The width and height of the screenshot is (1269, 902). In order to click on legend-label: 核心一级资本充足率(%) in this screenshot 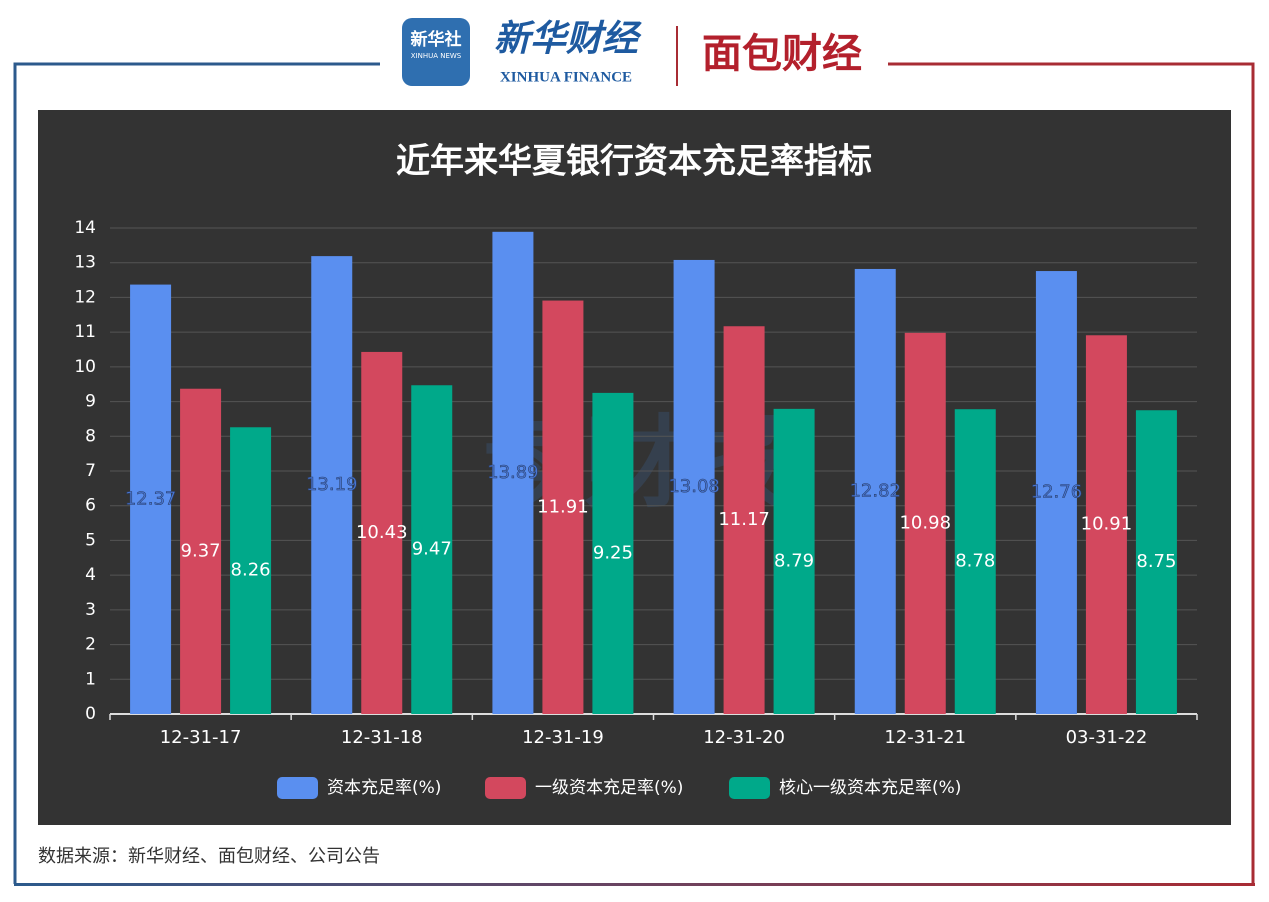, I will do `click(870, 788)`.